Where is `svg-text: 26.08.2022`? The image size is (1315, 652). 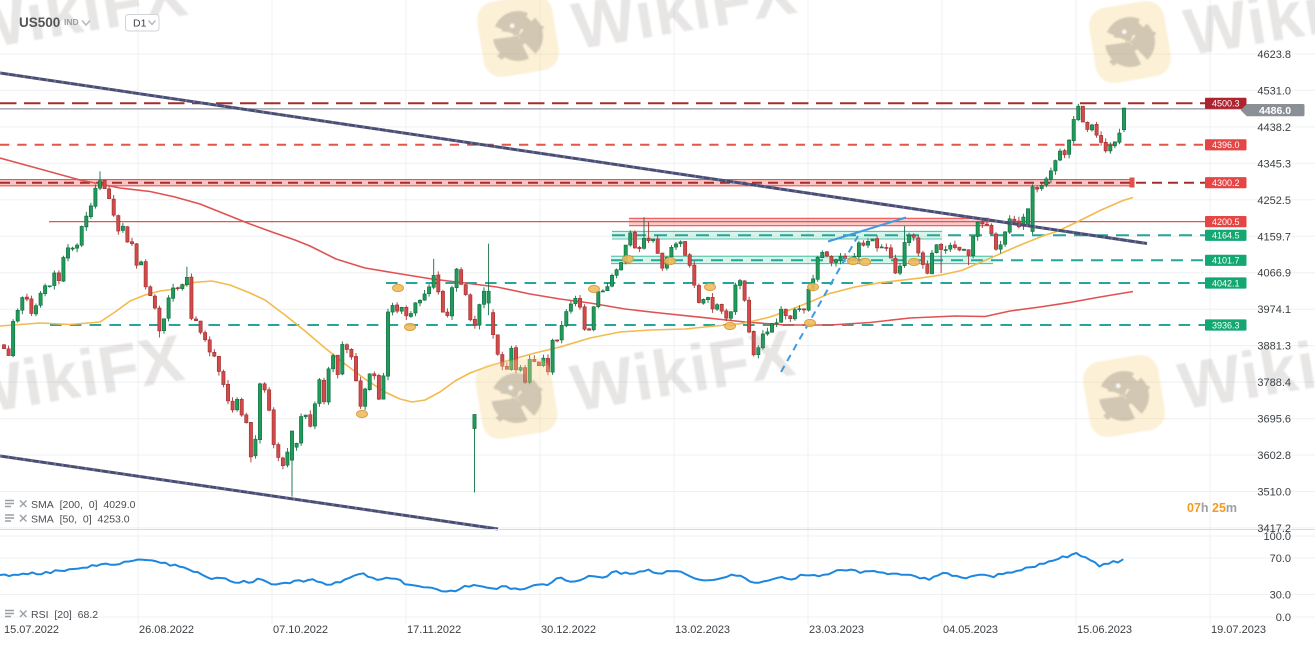
svg-text: 26.08.2022 is located at coordinates (166, 630).